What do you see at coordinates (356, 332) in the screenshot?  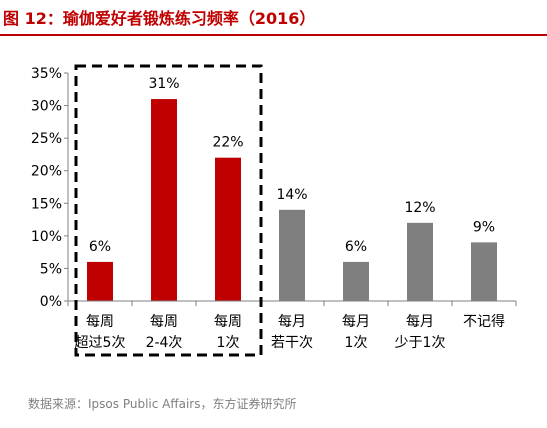 I see `x-category-label: 每月 1次` at bounding box center [356, 332].